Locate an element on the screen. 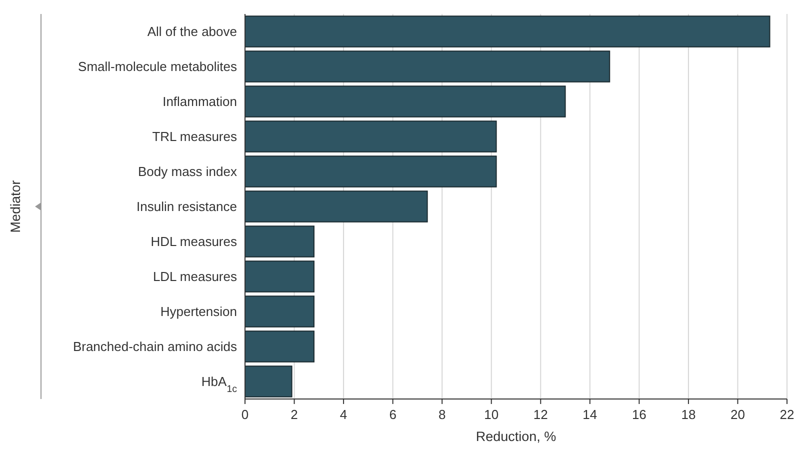  x-tick-label: 10 is located at coordinates (491, 414).